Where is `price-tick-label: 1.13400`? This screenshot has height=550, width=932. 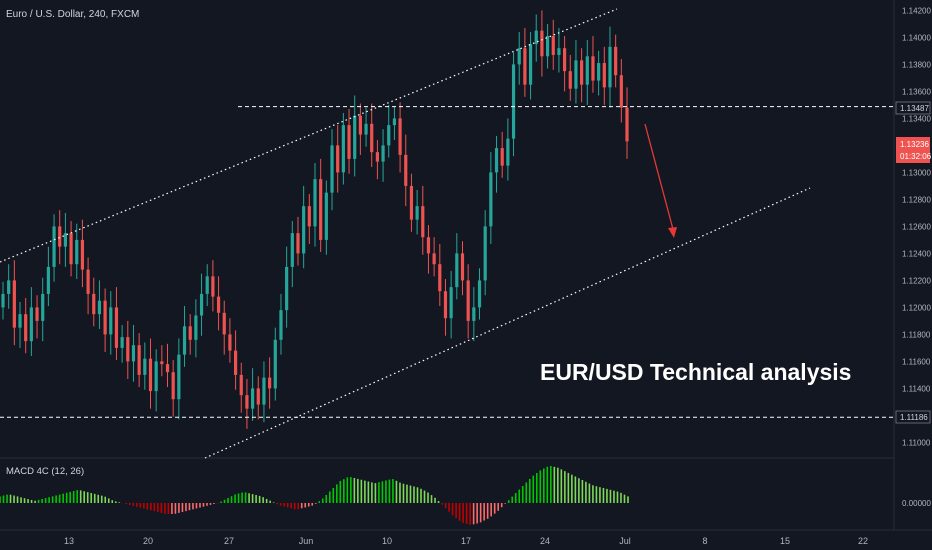
price-tick-label: 1.13400 is located at coordinates (916, 118).